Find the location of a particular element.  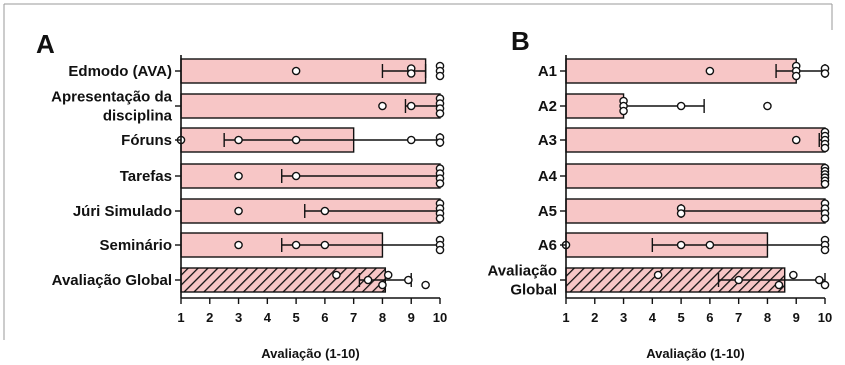

panel-b-row-1-label: A1 is located at coordinates (547, 71).